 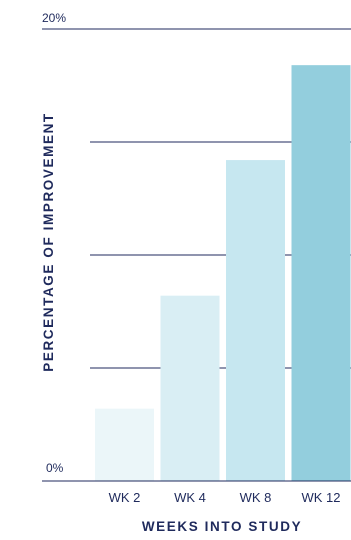 I want to click on y-tick-label-top: 20%, so click(x=54, y=18).